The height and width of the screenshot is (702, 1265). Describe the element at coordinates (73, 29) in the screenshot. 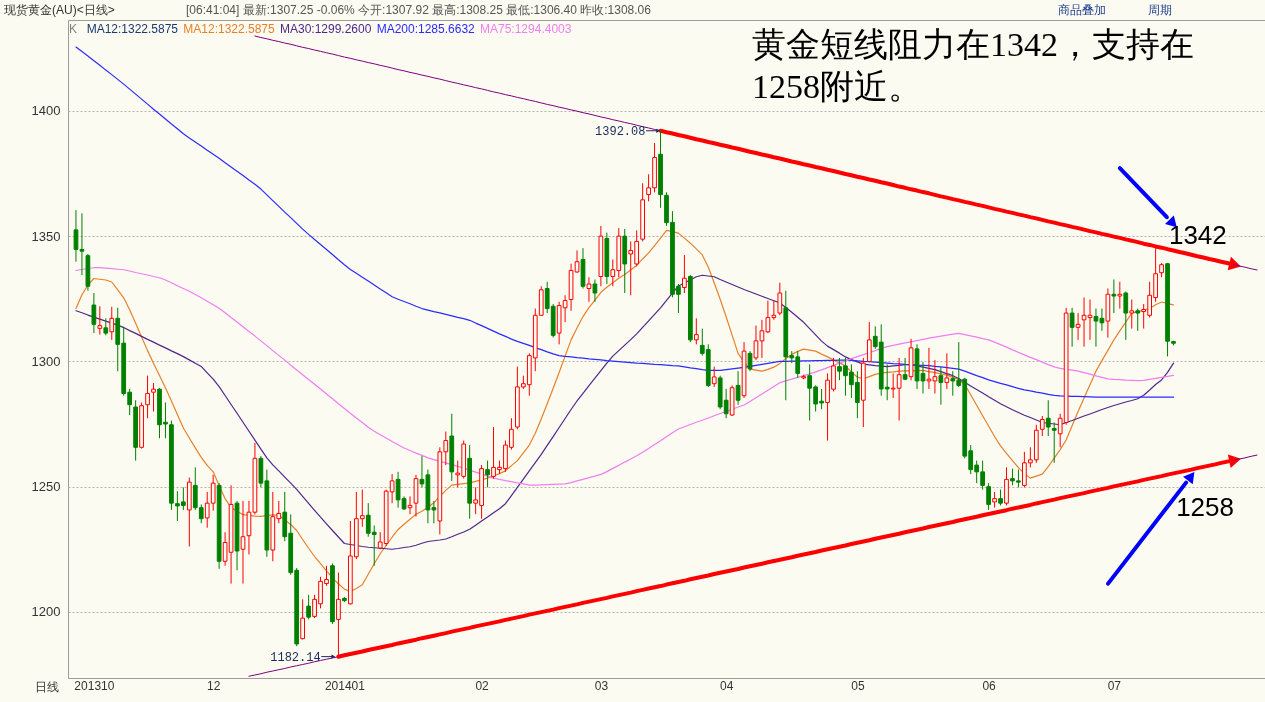

I see `legend-title: K` at that location.